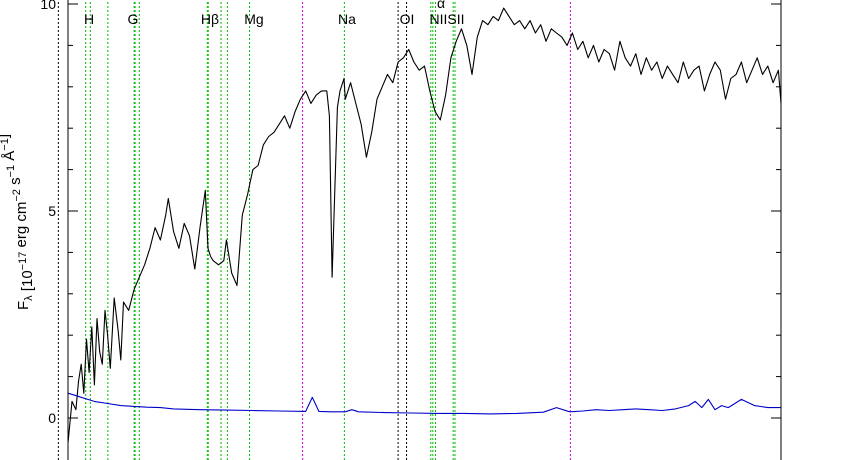 The height and width of the screenshot is (460, 850). What do you see at coordinates (441, 5) in the screenshot?
I see `line-label-nii_sii-2: α` at bounding box center [441, 5].